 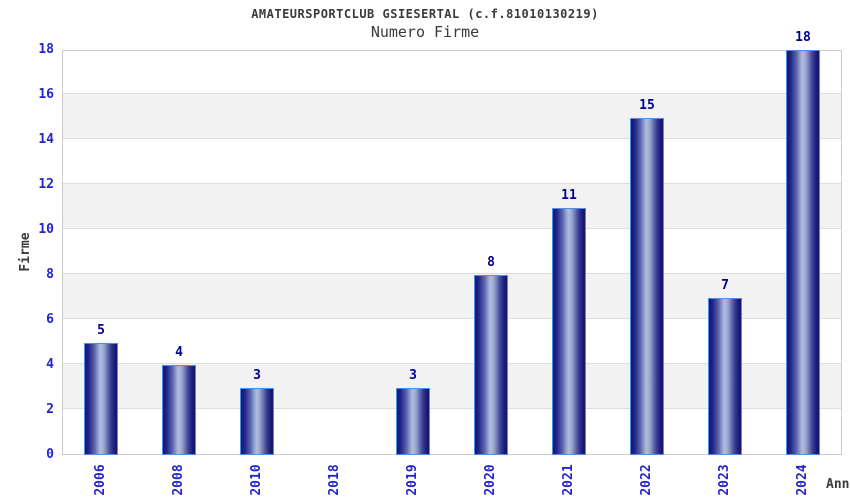 I want to click on x-tick-label: 2006, so click(x=100, y=480).